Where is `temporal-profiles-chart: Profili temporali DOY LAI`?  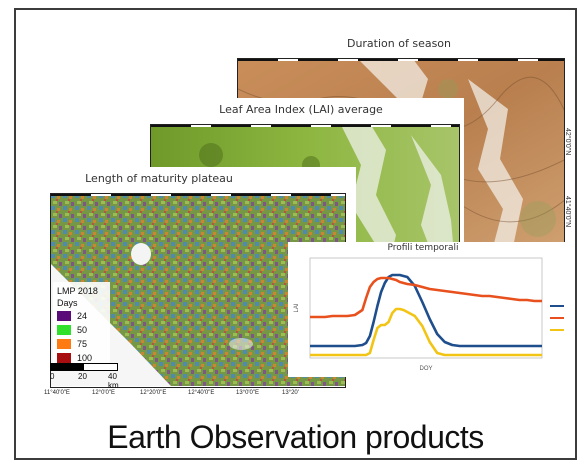 temporal-profiles-chart: Profili temporali DOY LAI is located at coordinates (431, 309).